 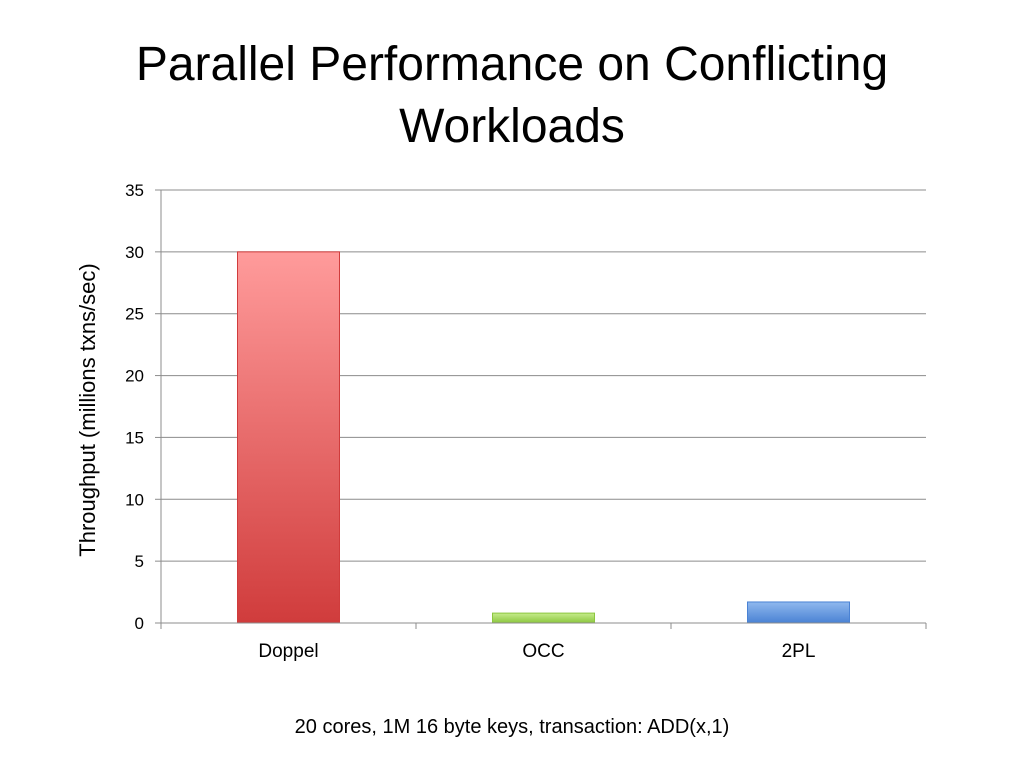 I want to click on y-tick-label: 20, so click(x=134, y=376).